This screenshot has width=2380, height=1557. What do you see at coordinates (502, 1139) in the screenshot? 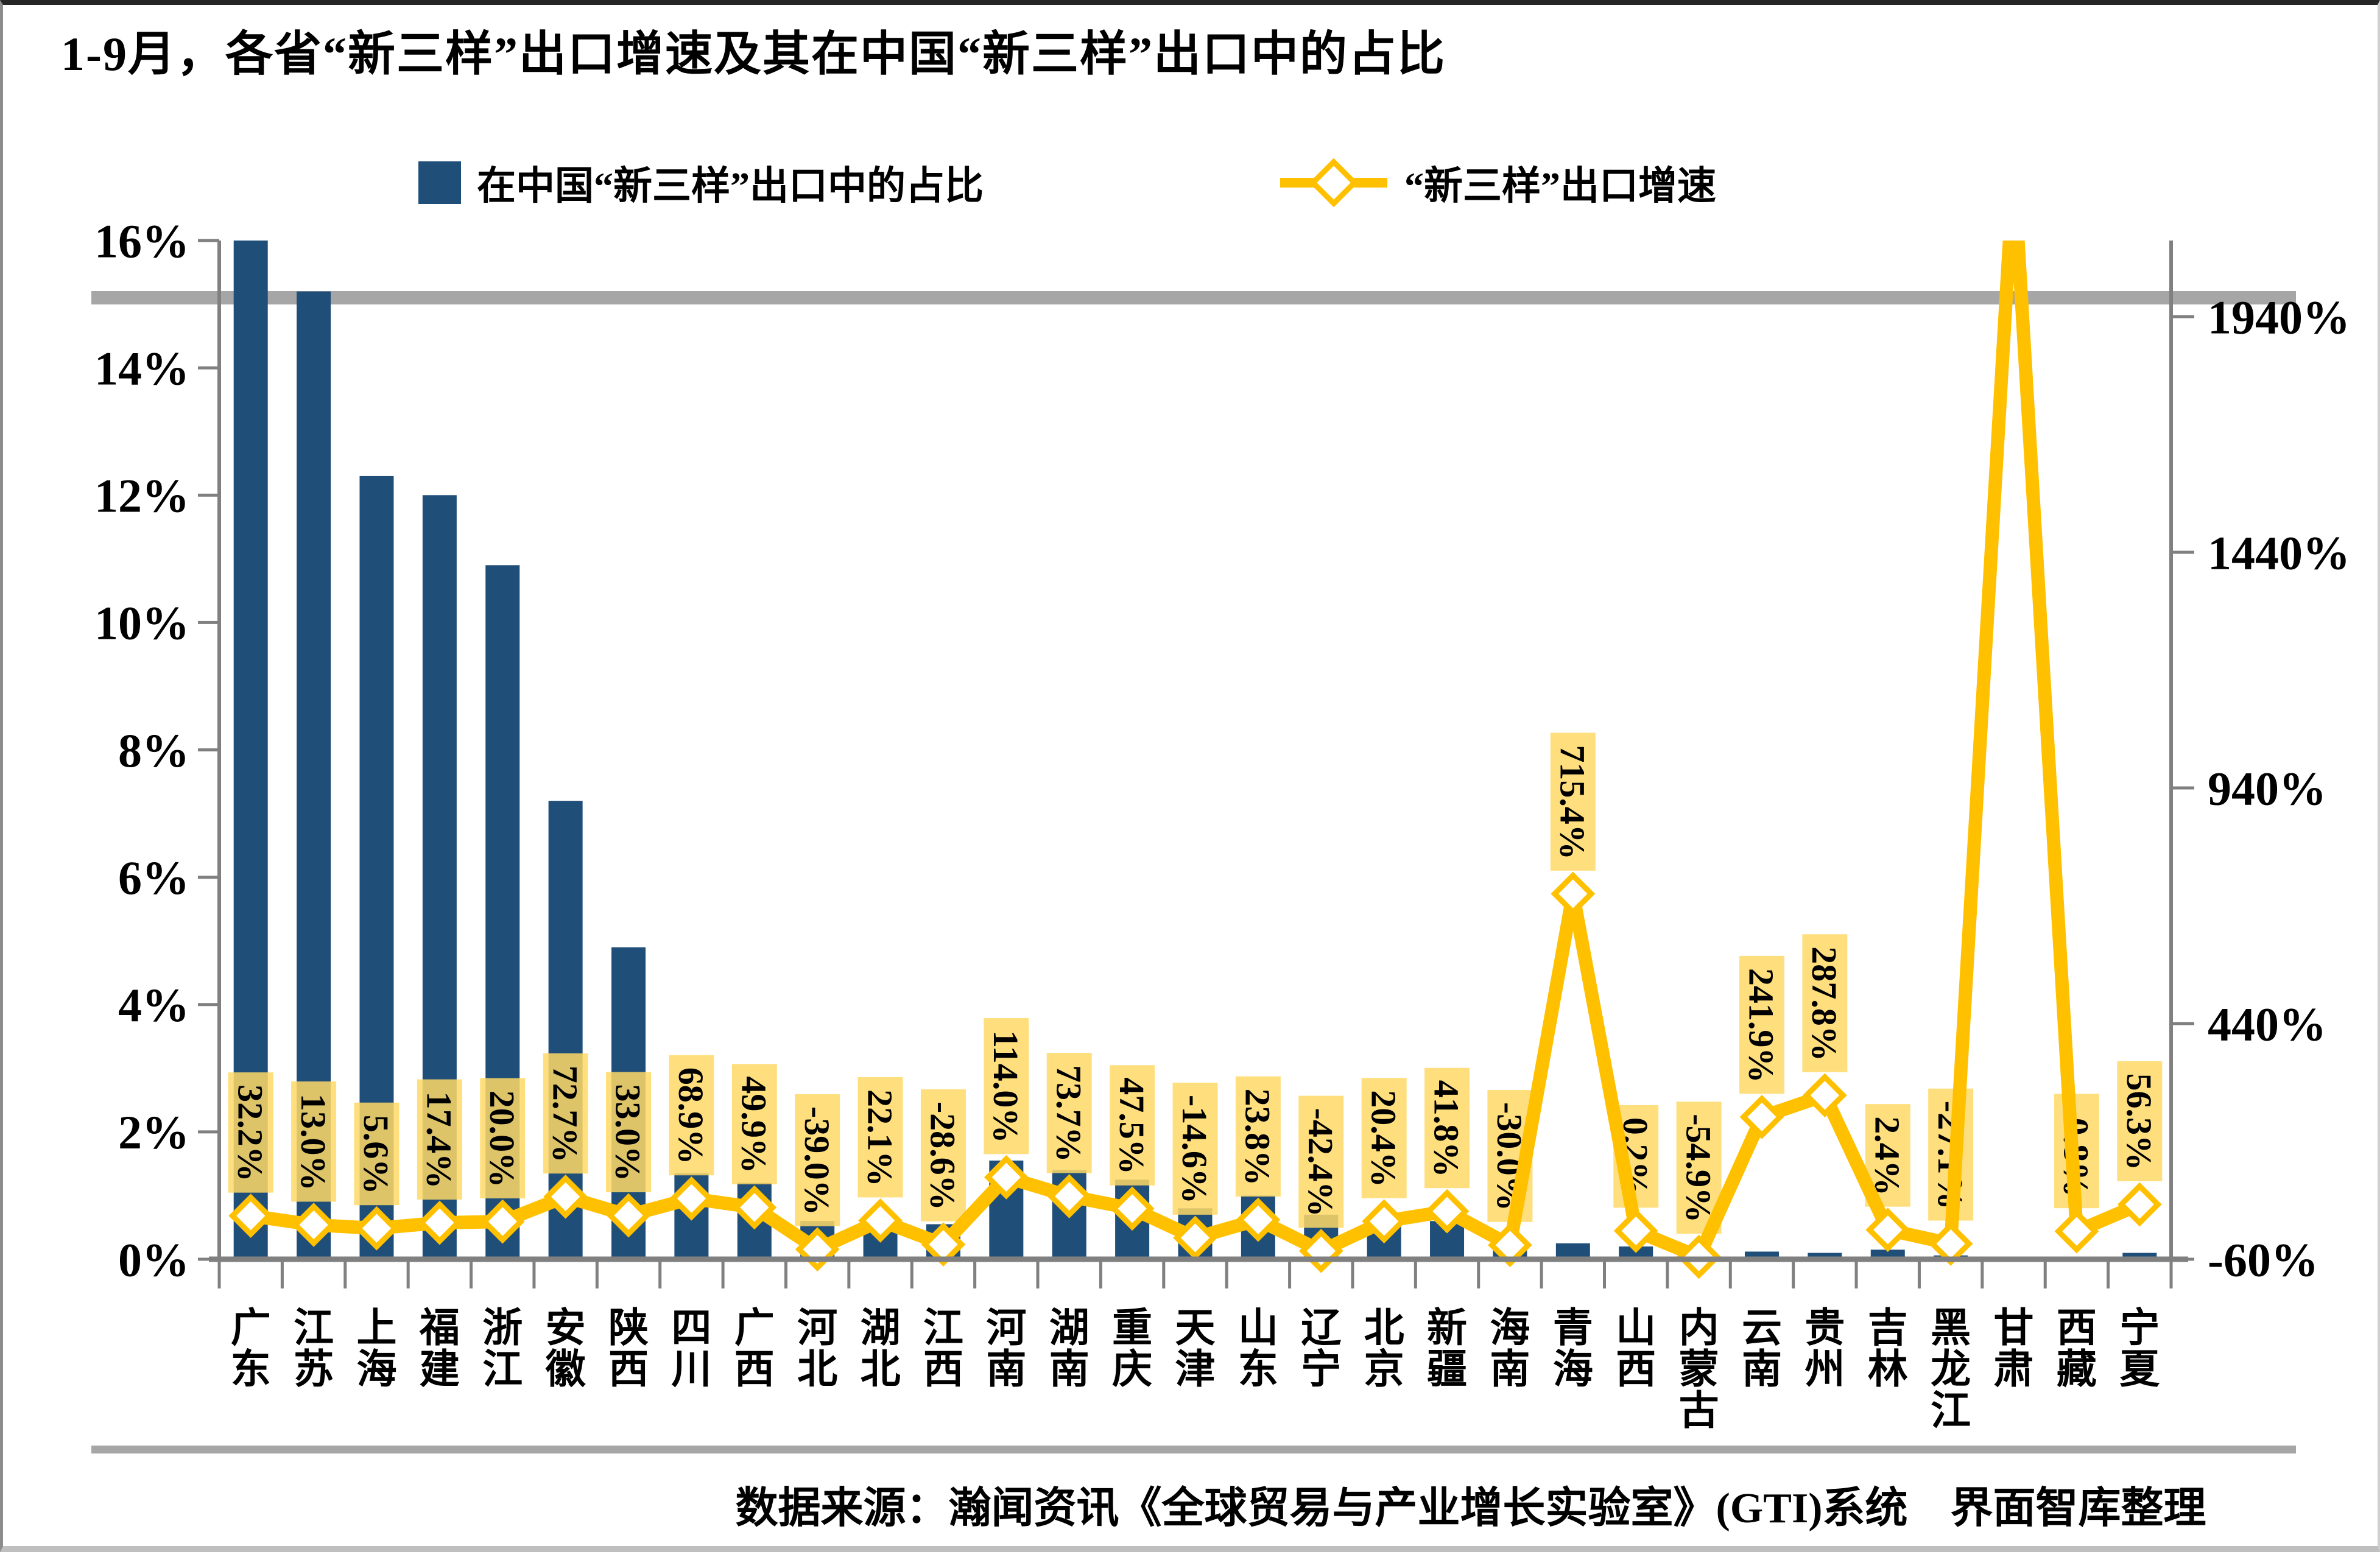
I see `svg-text: 20.0%` at bounding box center [502, 1139].